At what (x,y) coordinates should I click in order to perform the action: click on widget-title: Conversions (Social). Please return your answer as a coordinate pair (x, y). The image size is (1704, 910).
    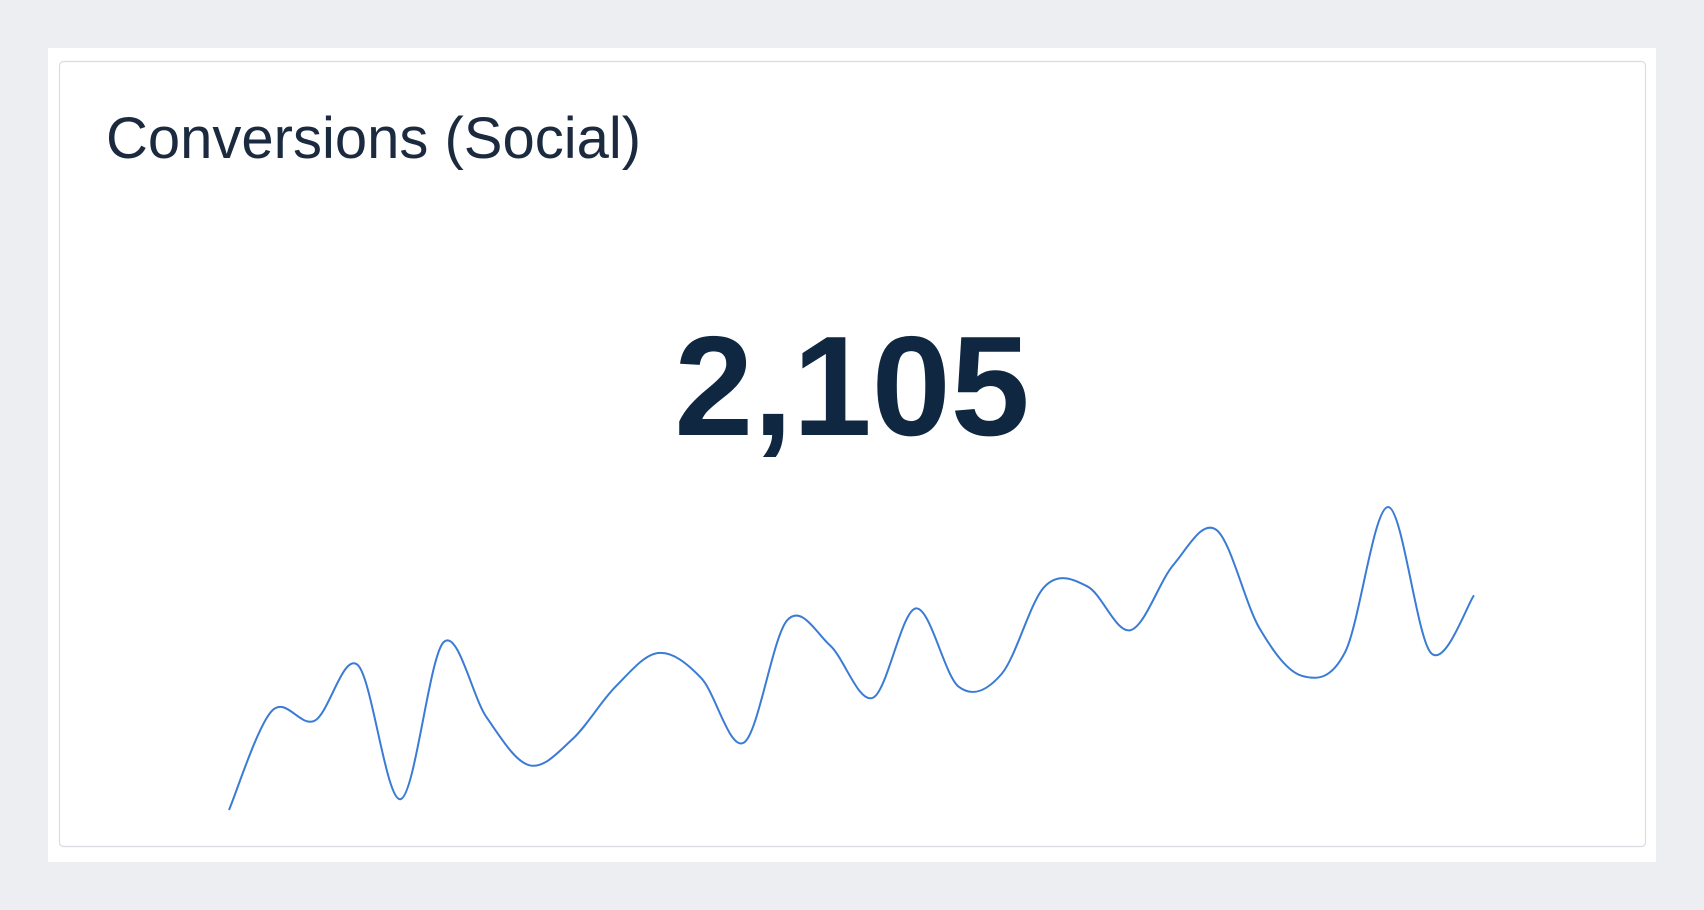
    Looking at the image, I should click on (373, 138).